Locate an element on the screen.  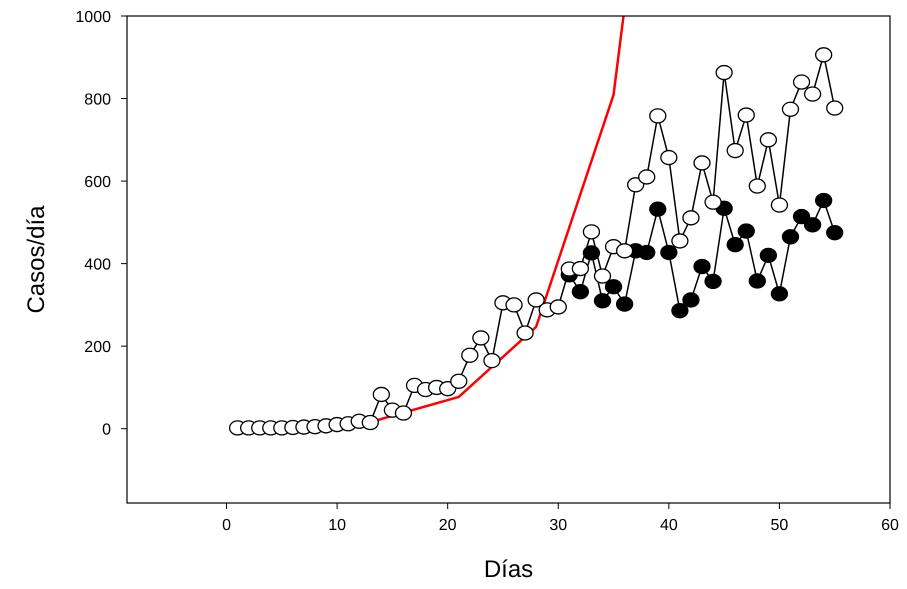
x-tick-label: 20 is located at coordinates (447, 525).